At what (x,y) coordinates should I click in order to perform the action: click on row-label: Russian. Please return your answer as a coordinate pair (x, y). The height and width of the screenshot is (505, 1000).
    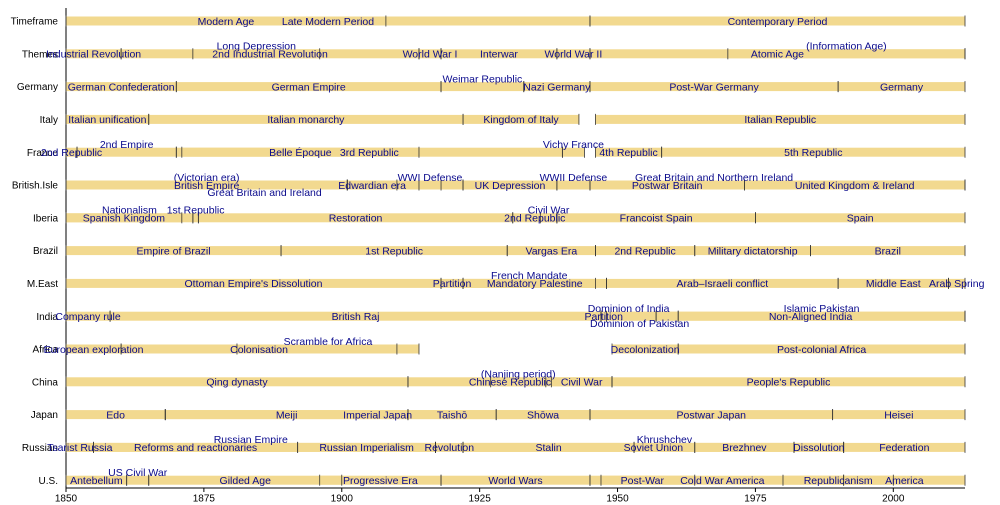
    Looking at the image, I should click on (40, 448).